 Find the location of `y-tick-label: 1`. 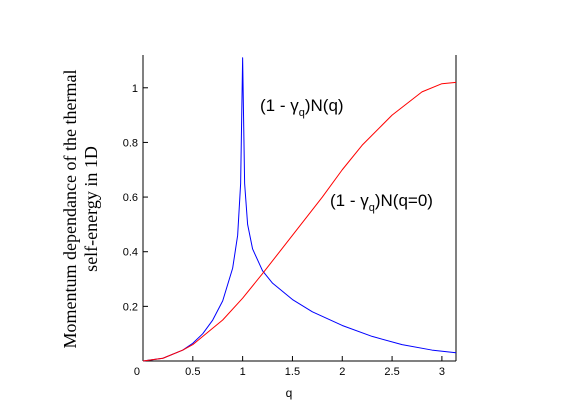

y-tick-label: 1 is located at coordinates (135, 89).